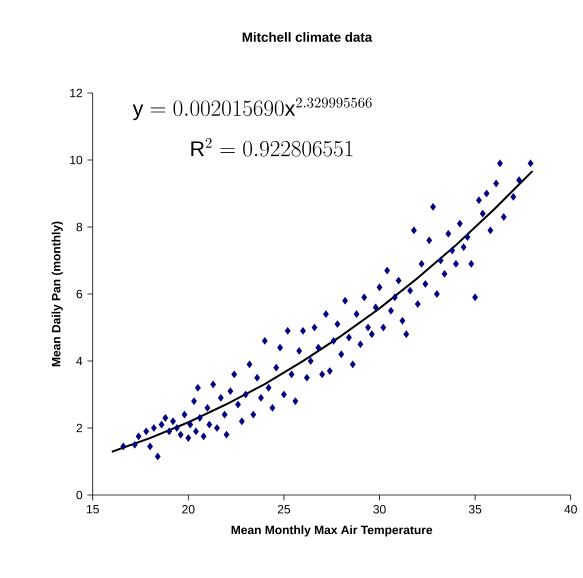 The image size is (583, 578). What do you see at coordinates (271, 147) in the screenshot?
I see `annotation: $\mathrm{R}^{2} = 0.922806551$` at bounding box center [271, 147].